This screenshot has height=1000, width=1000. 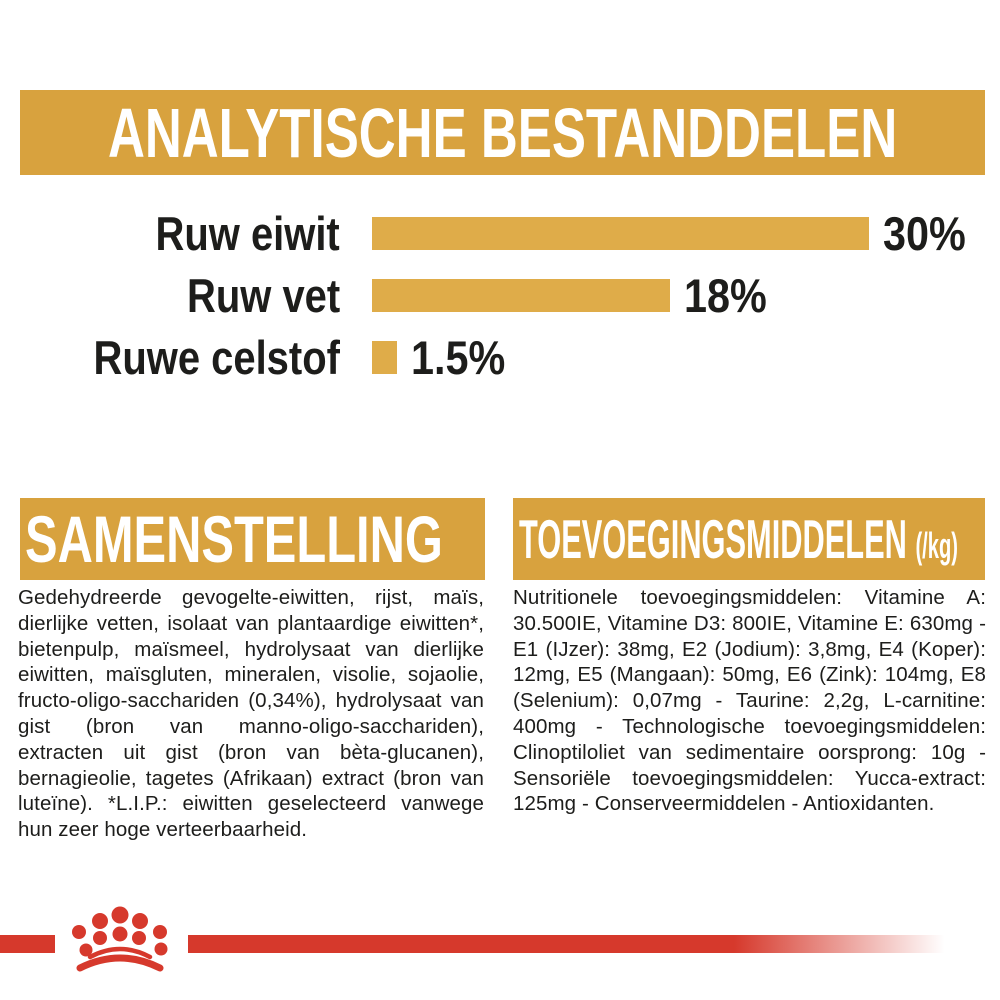 I want to click on chart-row-ruwe-celstof: Ruwe celstof 1.5%, so click(x=500, y=357).